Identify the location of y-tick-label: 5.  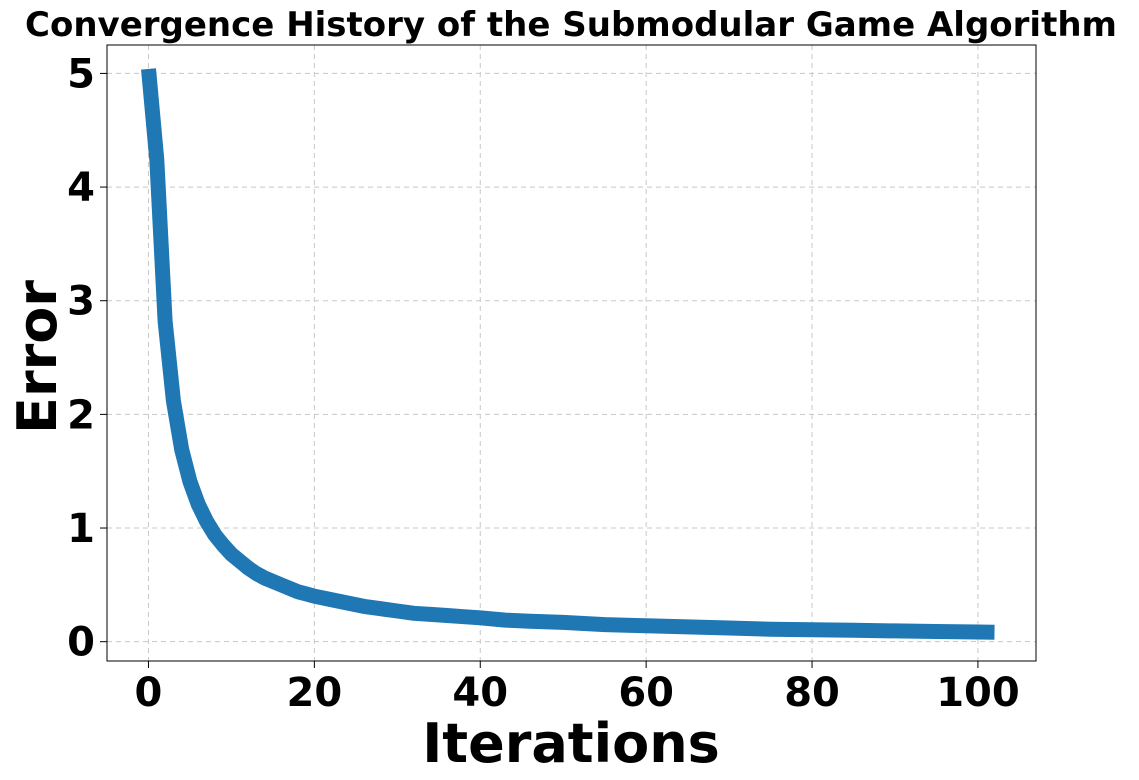
(81, 74).